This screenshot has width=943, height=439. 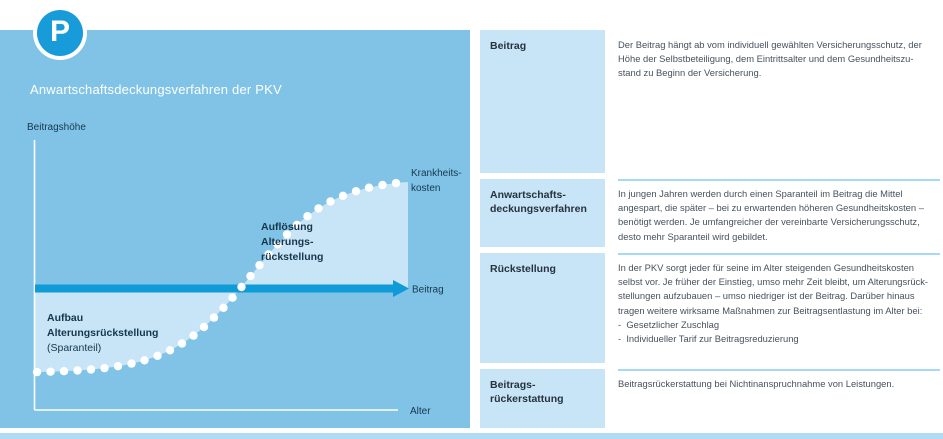 I want to click on aufbau-area, so click(x=137, y=330).